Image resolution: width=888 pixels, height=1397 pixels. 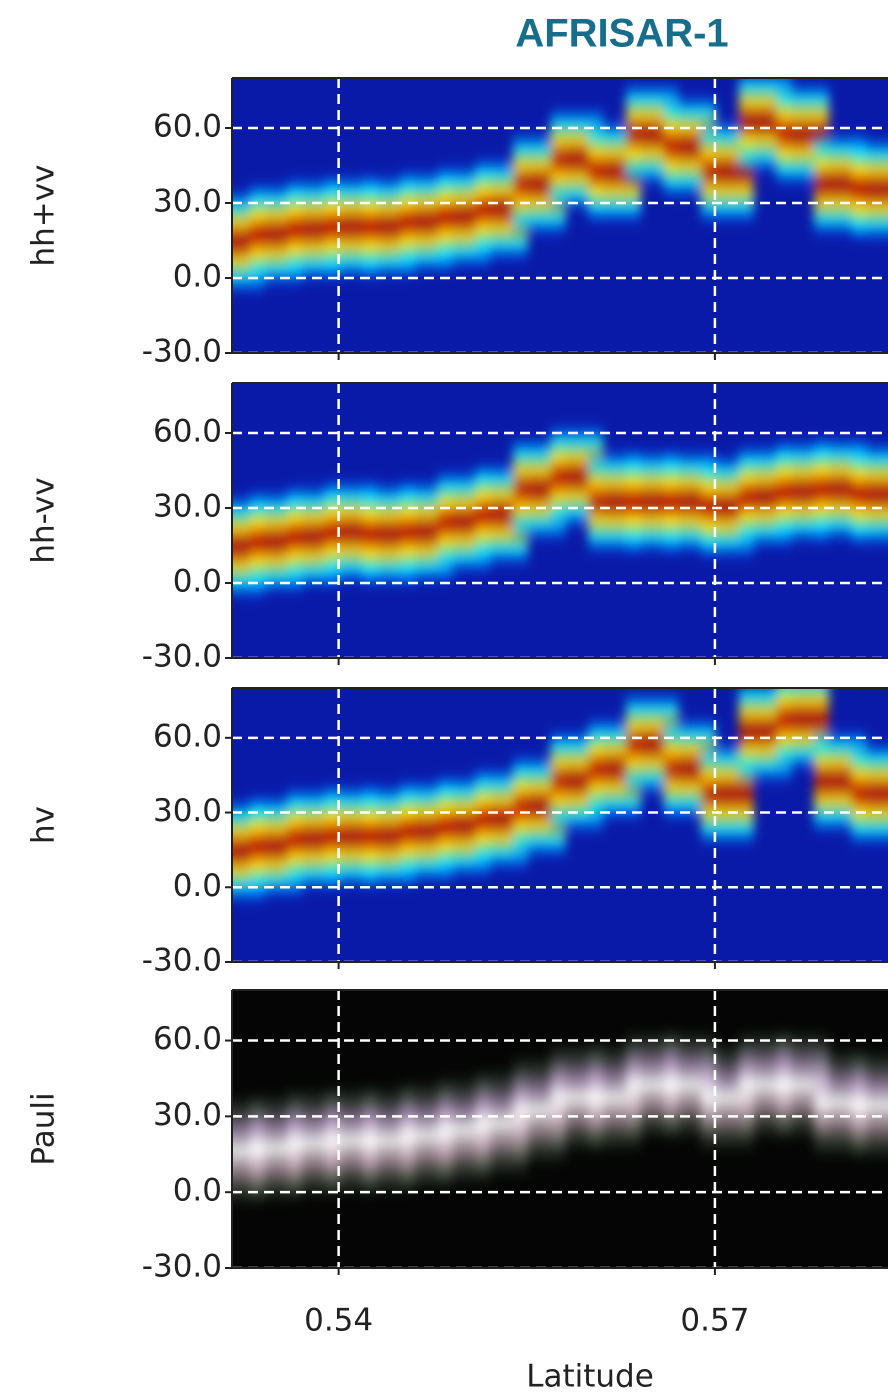 I want to click on y-axis-label: hh-vv, so click(x=44, y=520).